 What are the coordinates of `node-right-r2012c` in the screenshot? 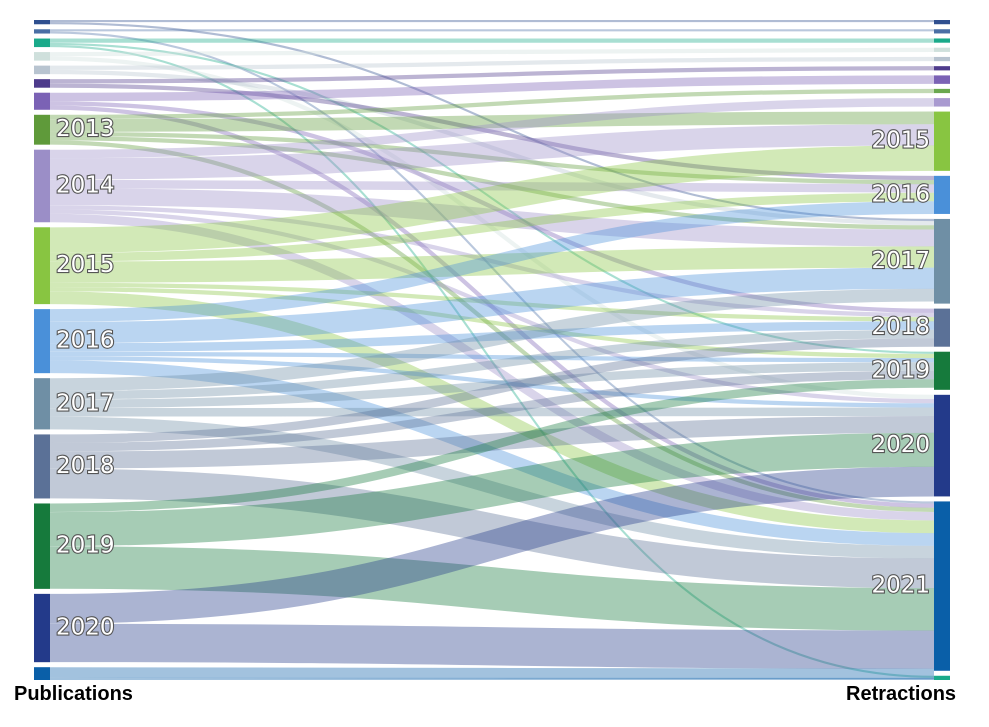 It's located at (942, 91).